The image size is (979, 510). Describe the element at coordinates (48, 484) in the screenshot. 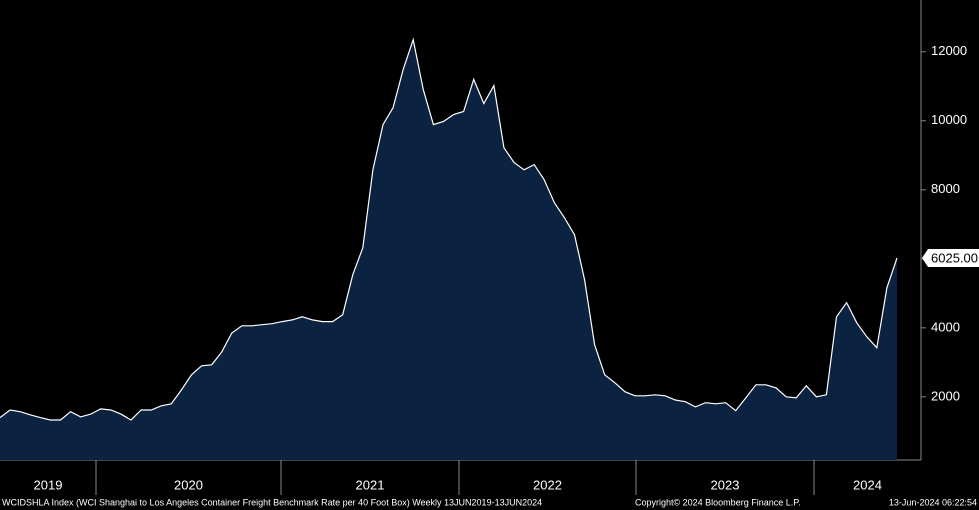

I see `x-tick-label: 2019` at that location.